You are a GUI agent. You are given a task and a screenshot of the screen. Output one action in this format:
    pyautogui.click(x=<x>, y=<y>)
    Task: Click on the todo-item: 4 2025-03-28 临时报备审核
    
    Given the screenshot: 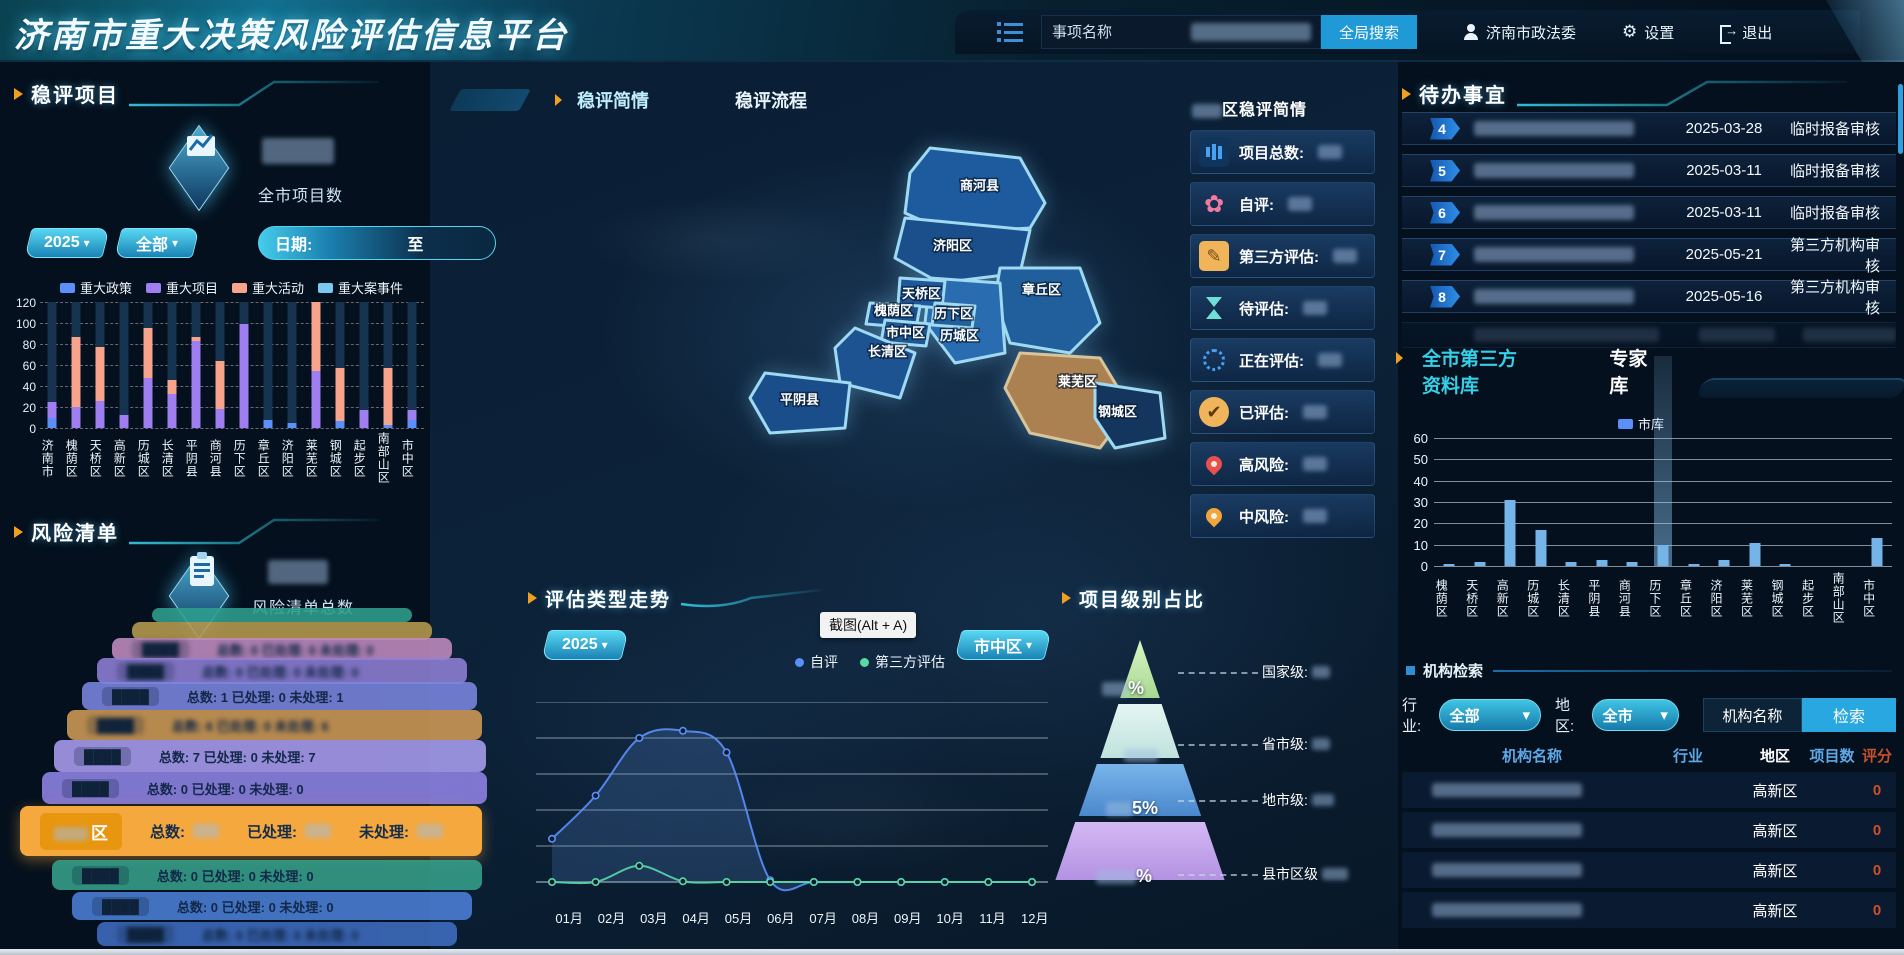 What is the action you would take?
    pyautogui.click(x=1649, y=128)
    